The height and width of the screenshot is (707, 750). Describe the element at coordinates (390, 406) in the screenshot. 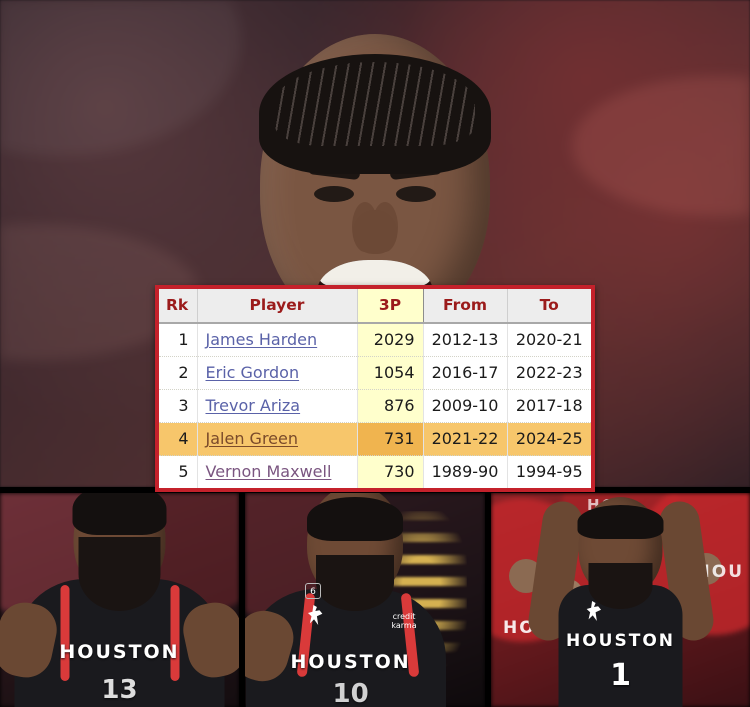

I see `cell-three-pointers: 876` at that location.